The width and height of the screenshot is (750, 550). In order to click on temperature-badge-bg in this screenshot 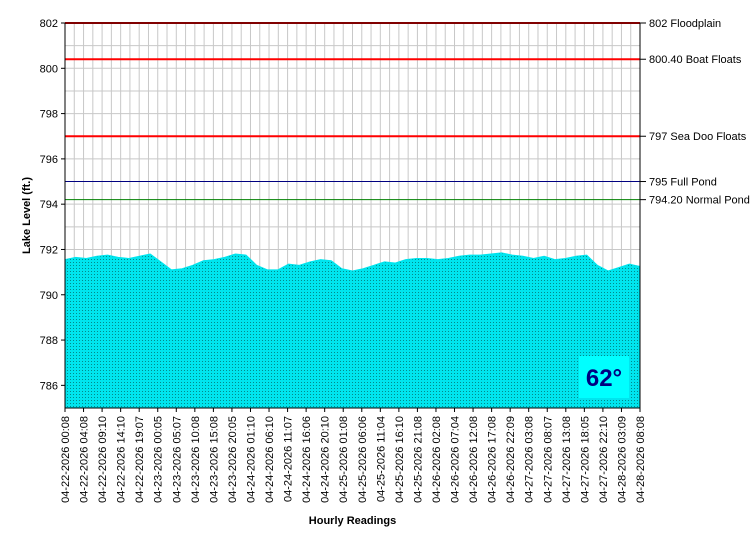, I will do `click(604, 377)`.